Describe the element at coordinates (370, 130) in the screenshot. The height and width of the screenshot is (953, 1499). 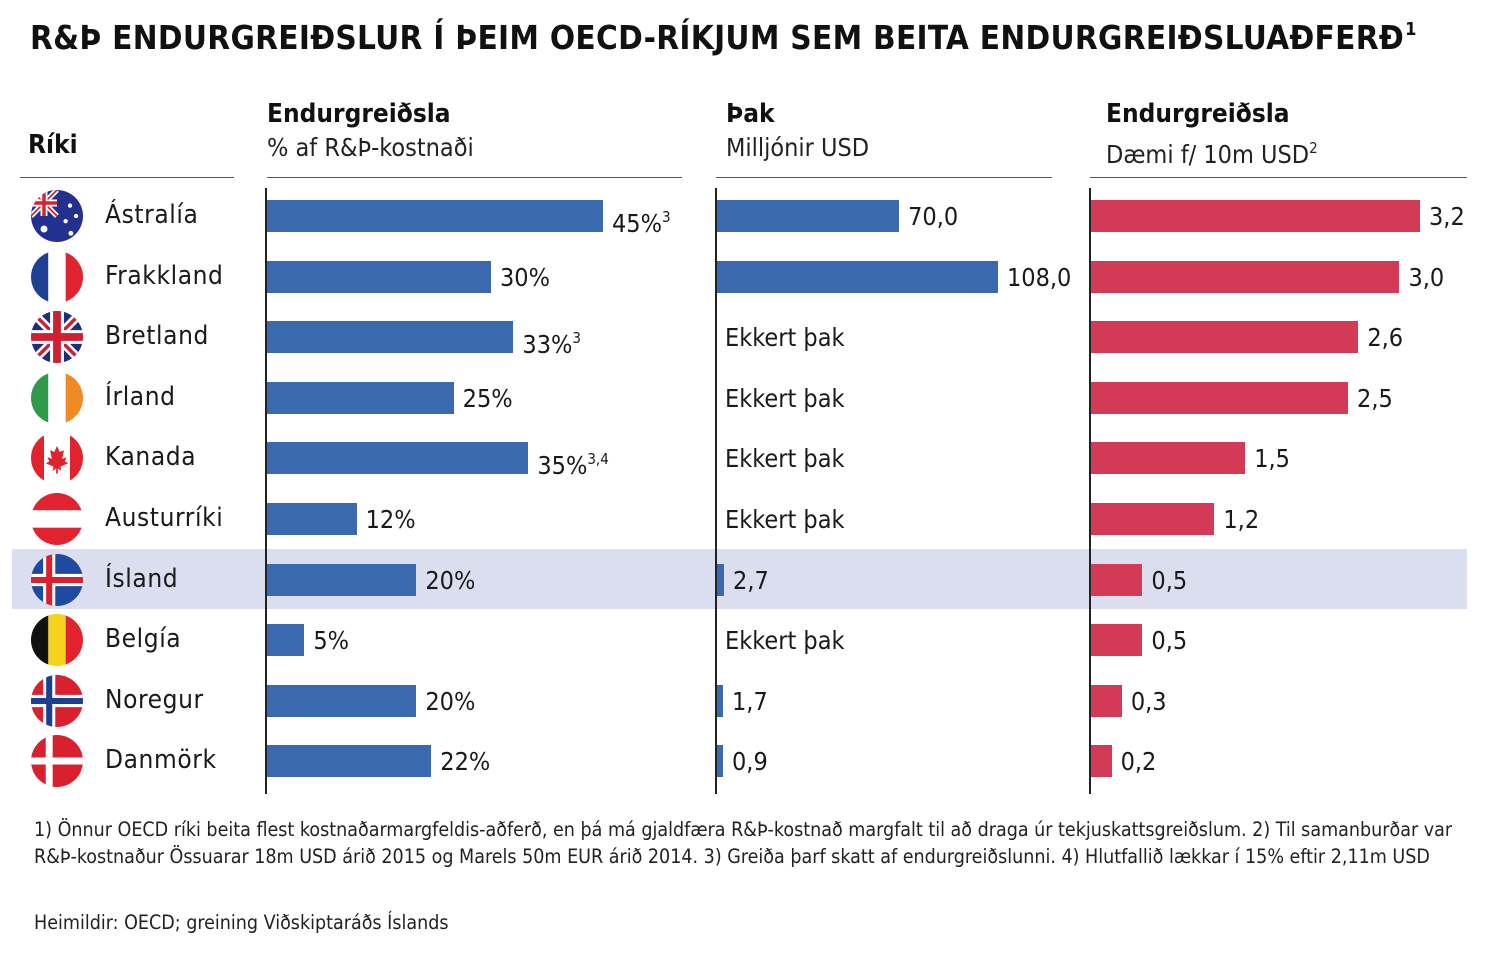
I see `rate-column-header: Endurgreiðsla % af R&Þ-kostnaði` at that location.